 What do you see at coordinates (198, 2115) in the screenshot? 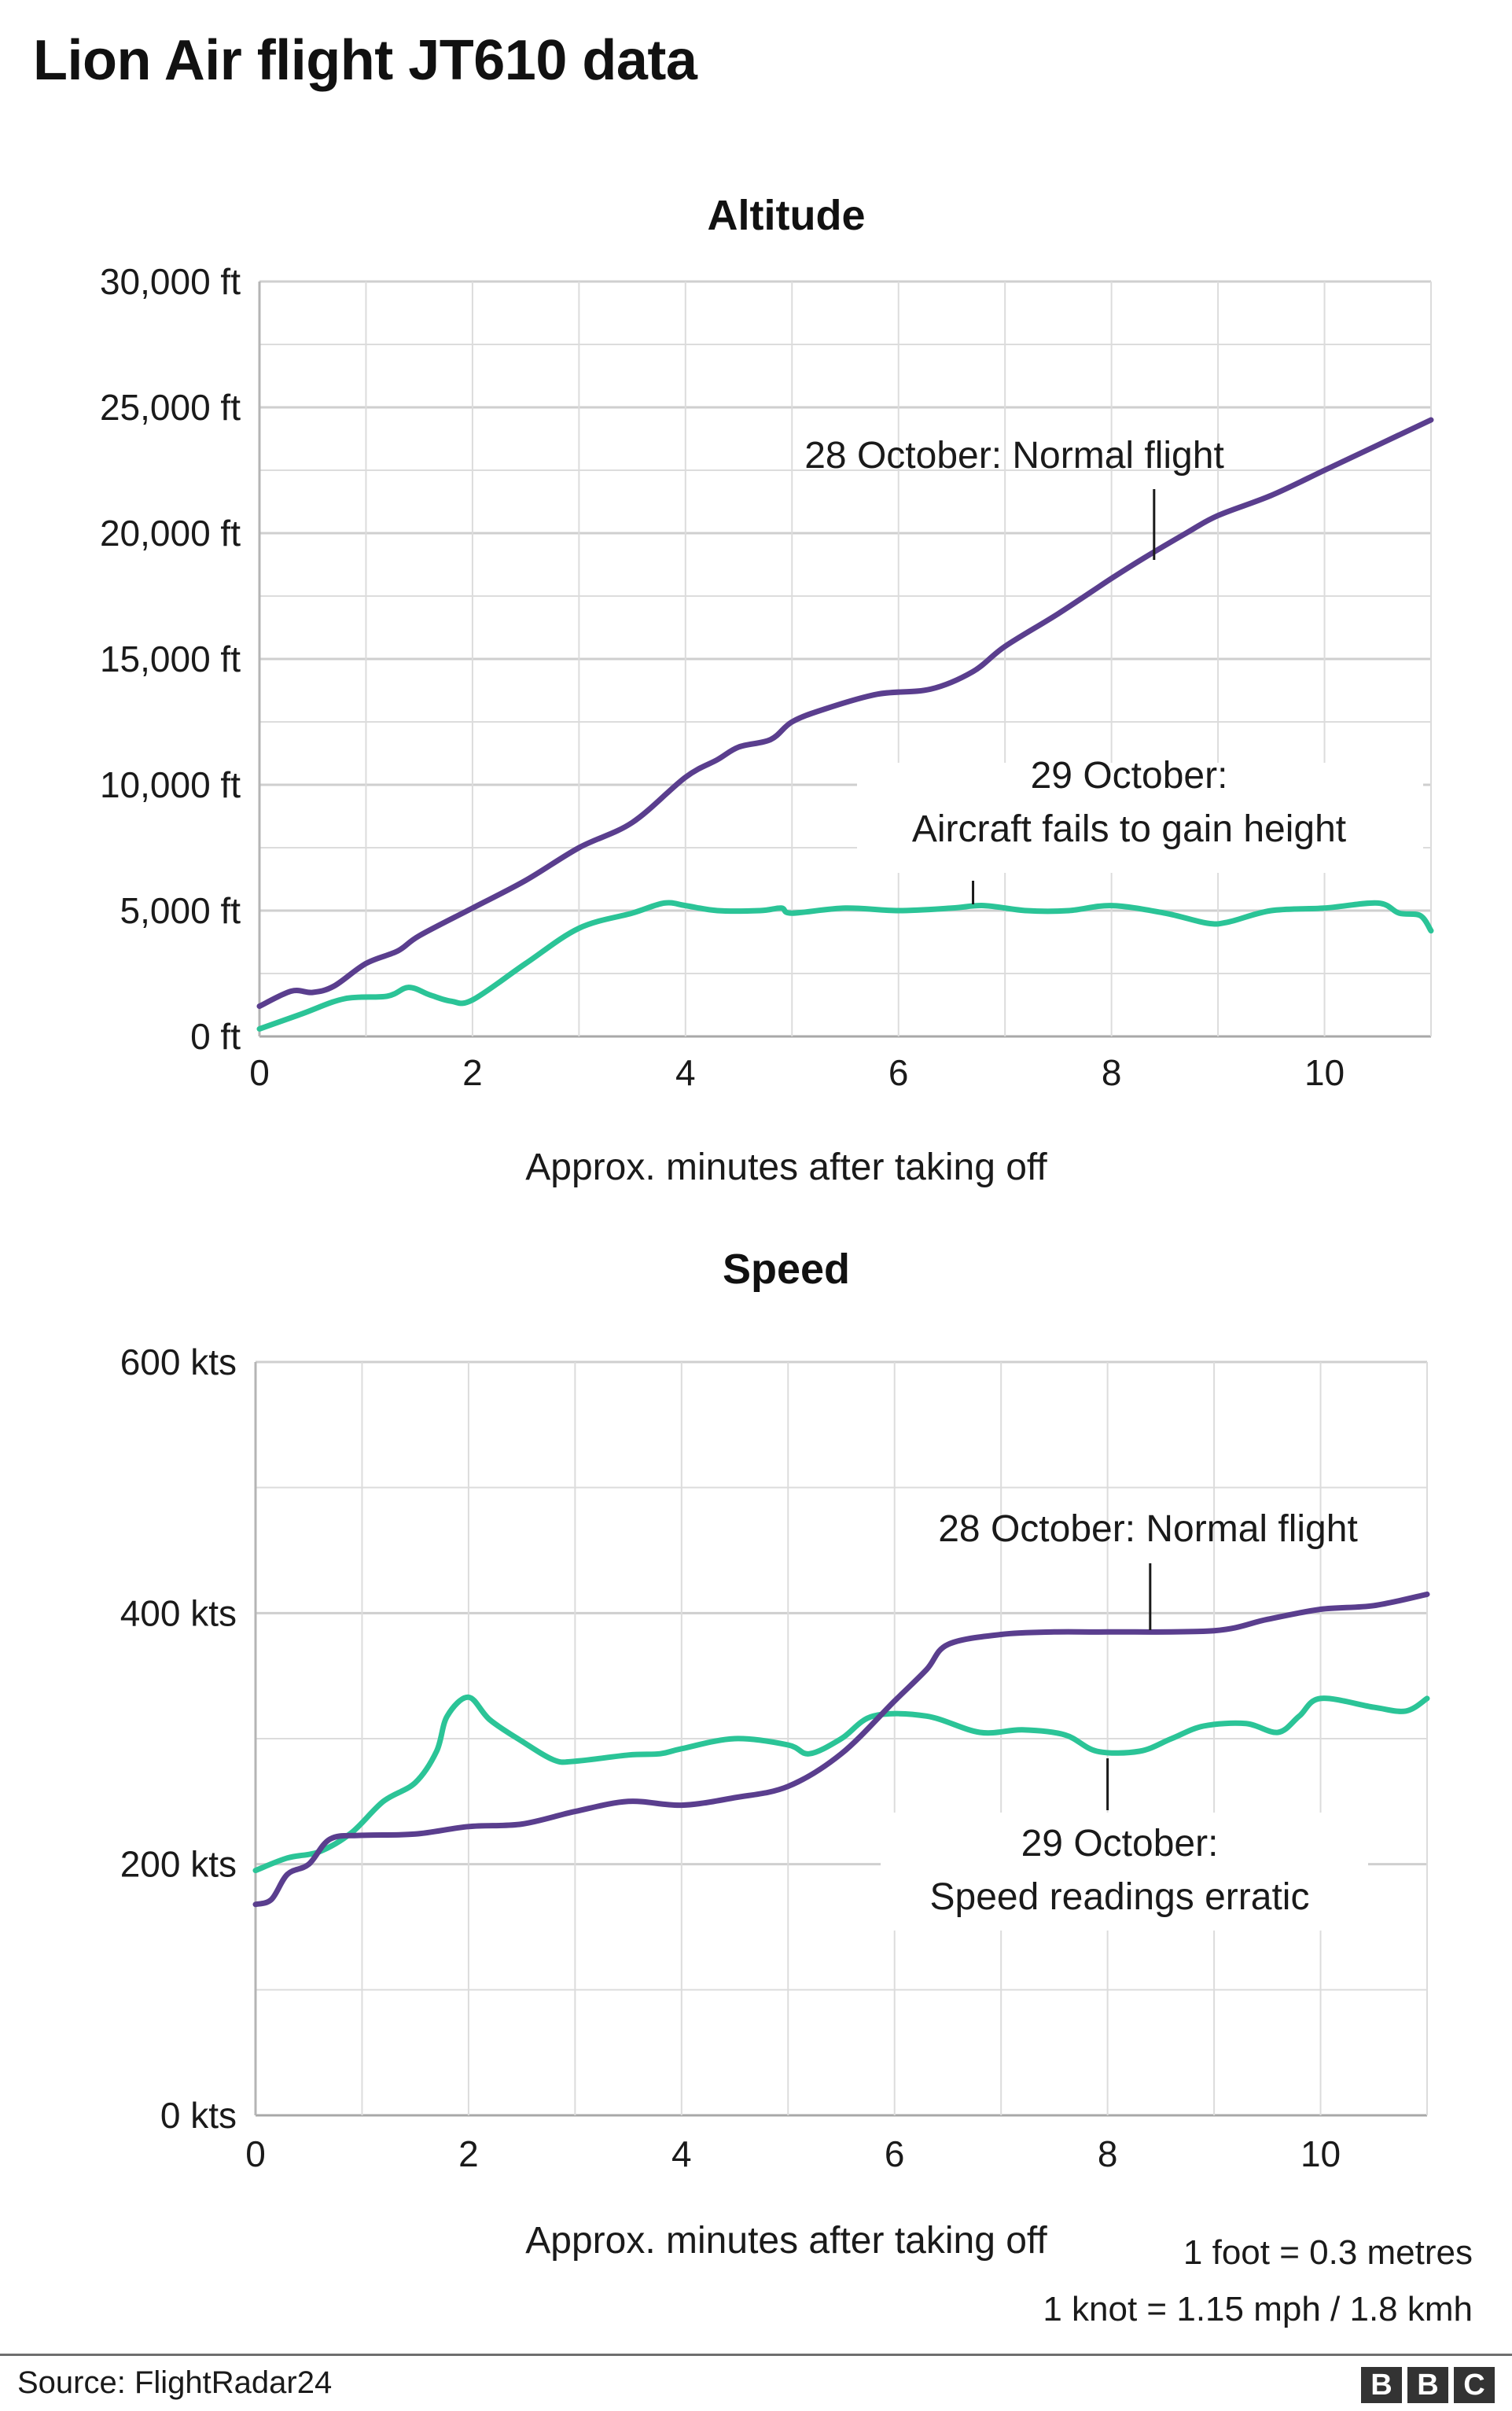
I see `y-tick-label: 0 kts` at bounding box center [198, 2115].